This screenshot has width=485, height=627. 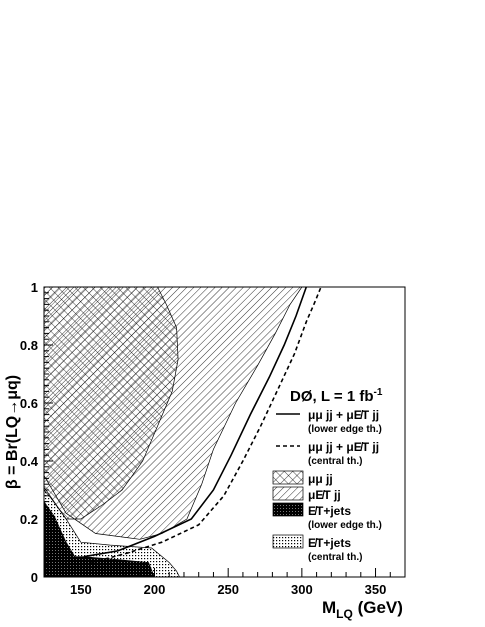 What do you see at coordinates (29, 519) in the screenshot?
I see `y-tick-label: 0.2` at bounding box center [29, 519].